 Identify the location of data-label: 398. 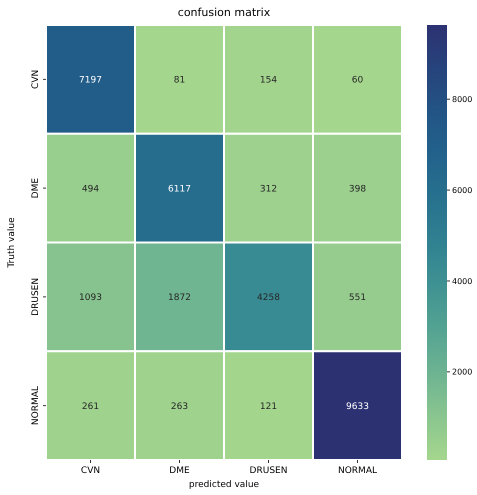
(357, 189).